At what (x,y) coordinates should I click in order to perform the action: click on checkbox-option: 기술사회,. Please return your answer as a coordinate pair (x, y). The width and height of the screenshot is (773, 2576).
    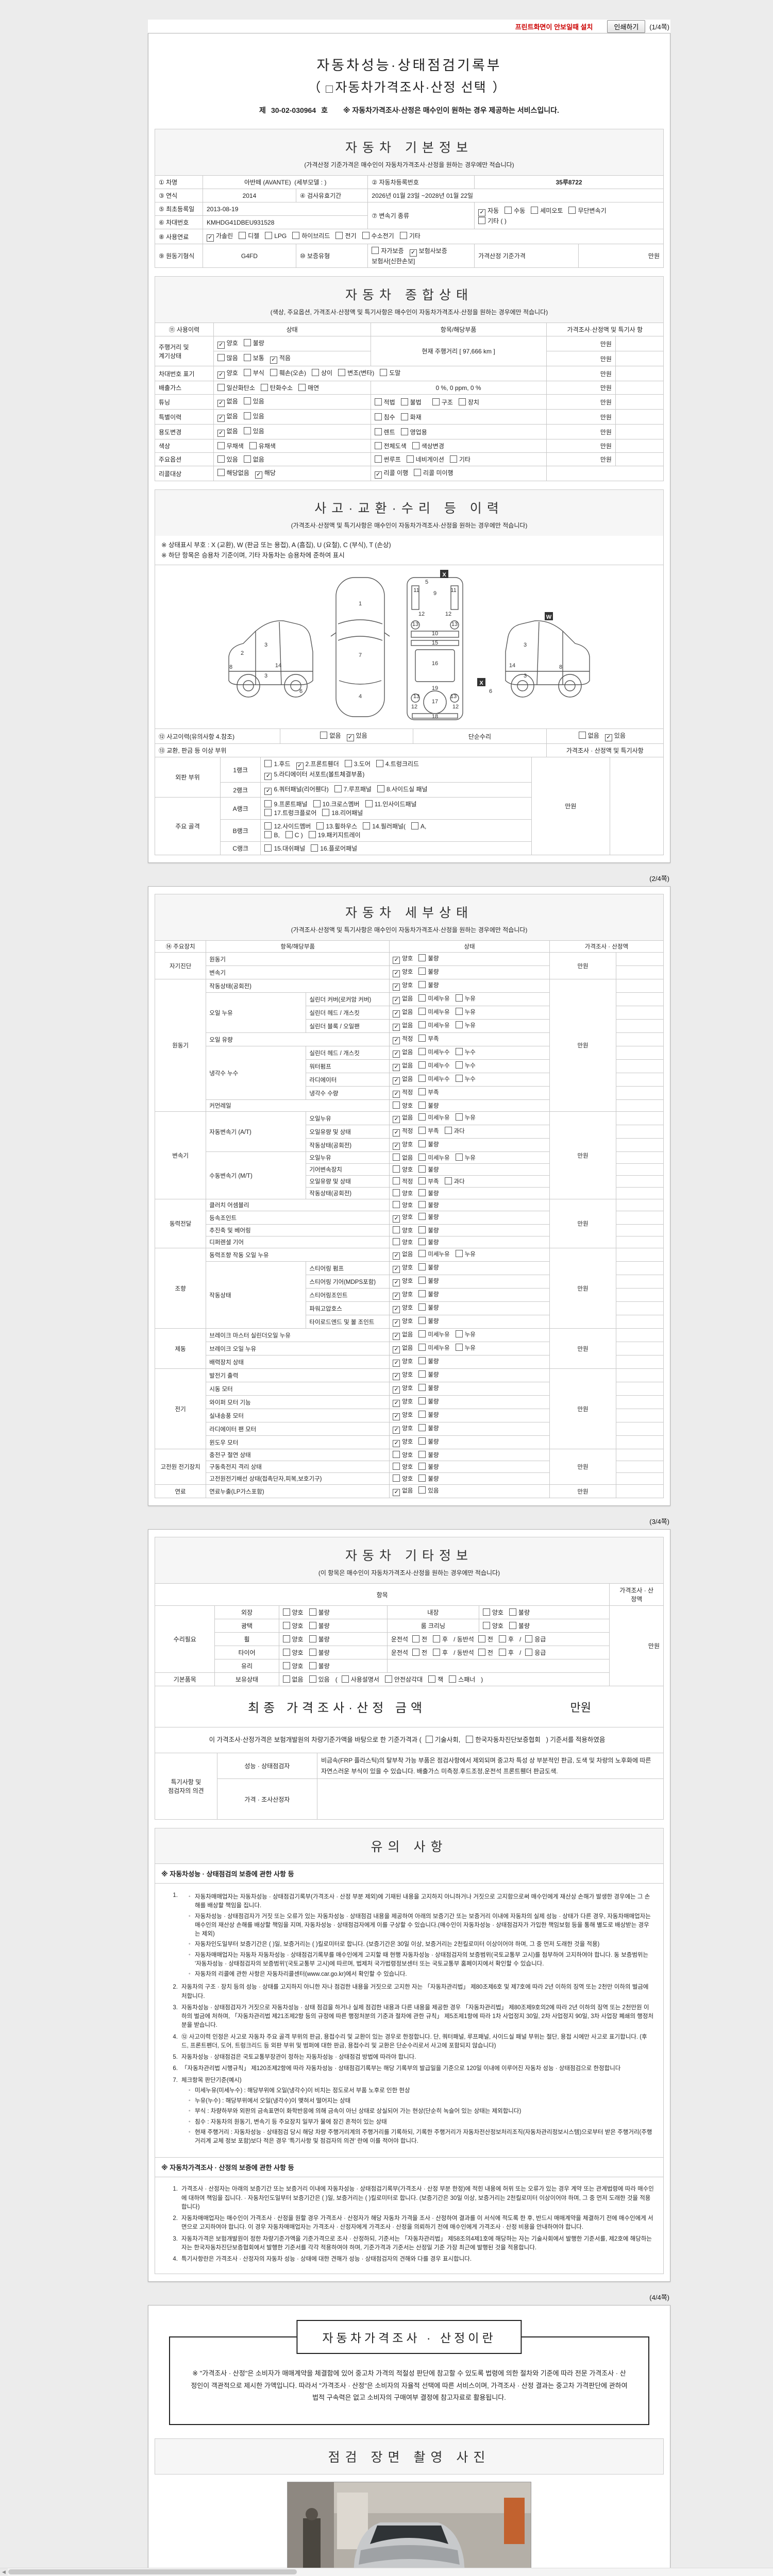
    Looking at the image, I should click on (442, 1740).